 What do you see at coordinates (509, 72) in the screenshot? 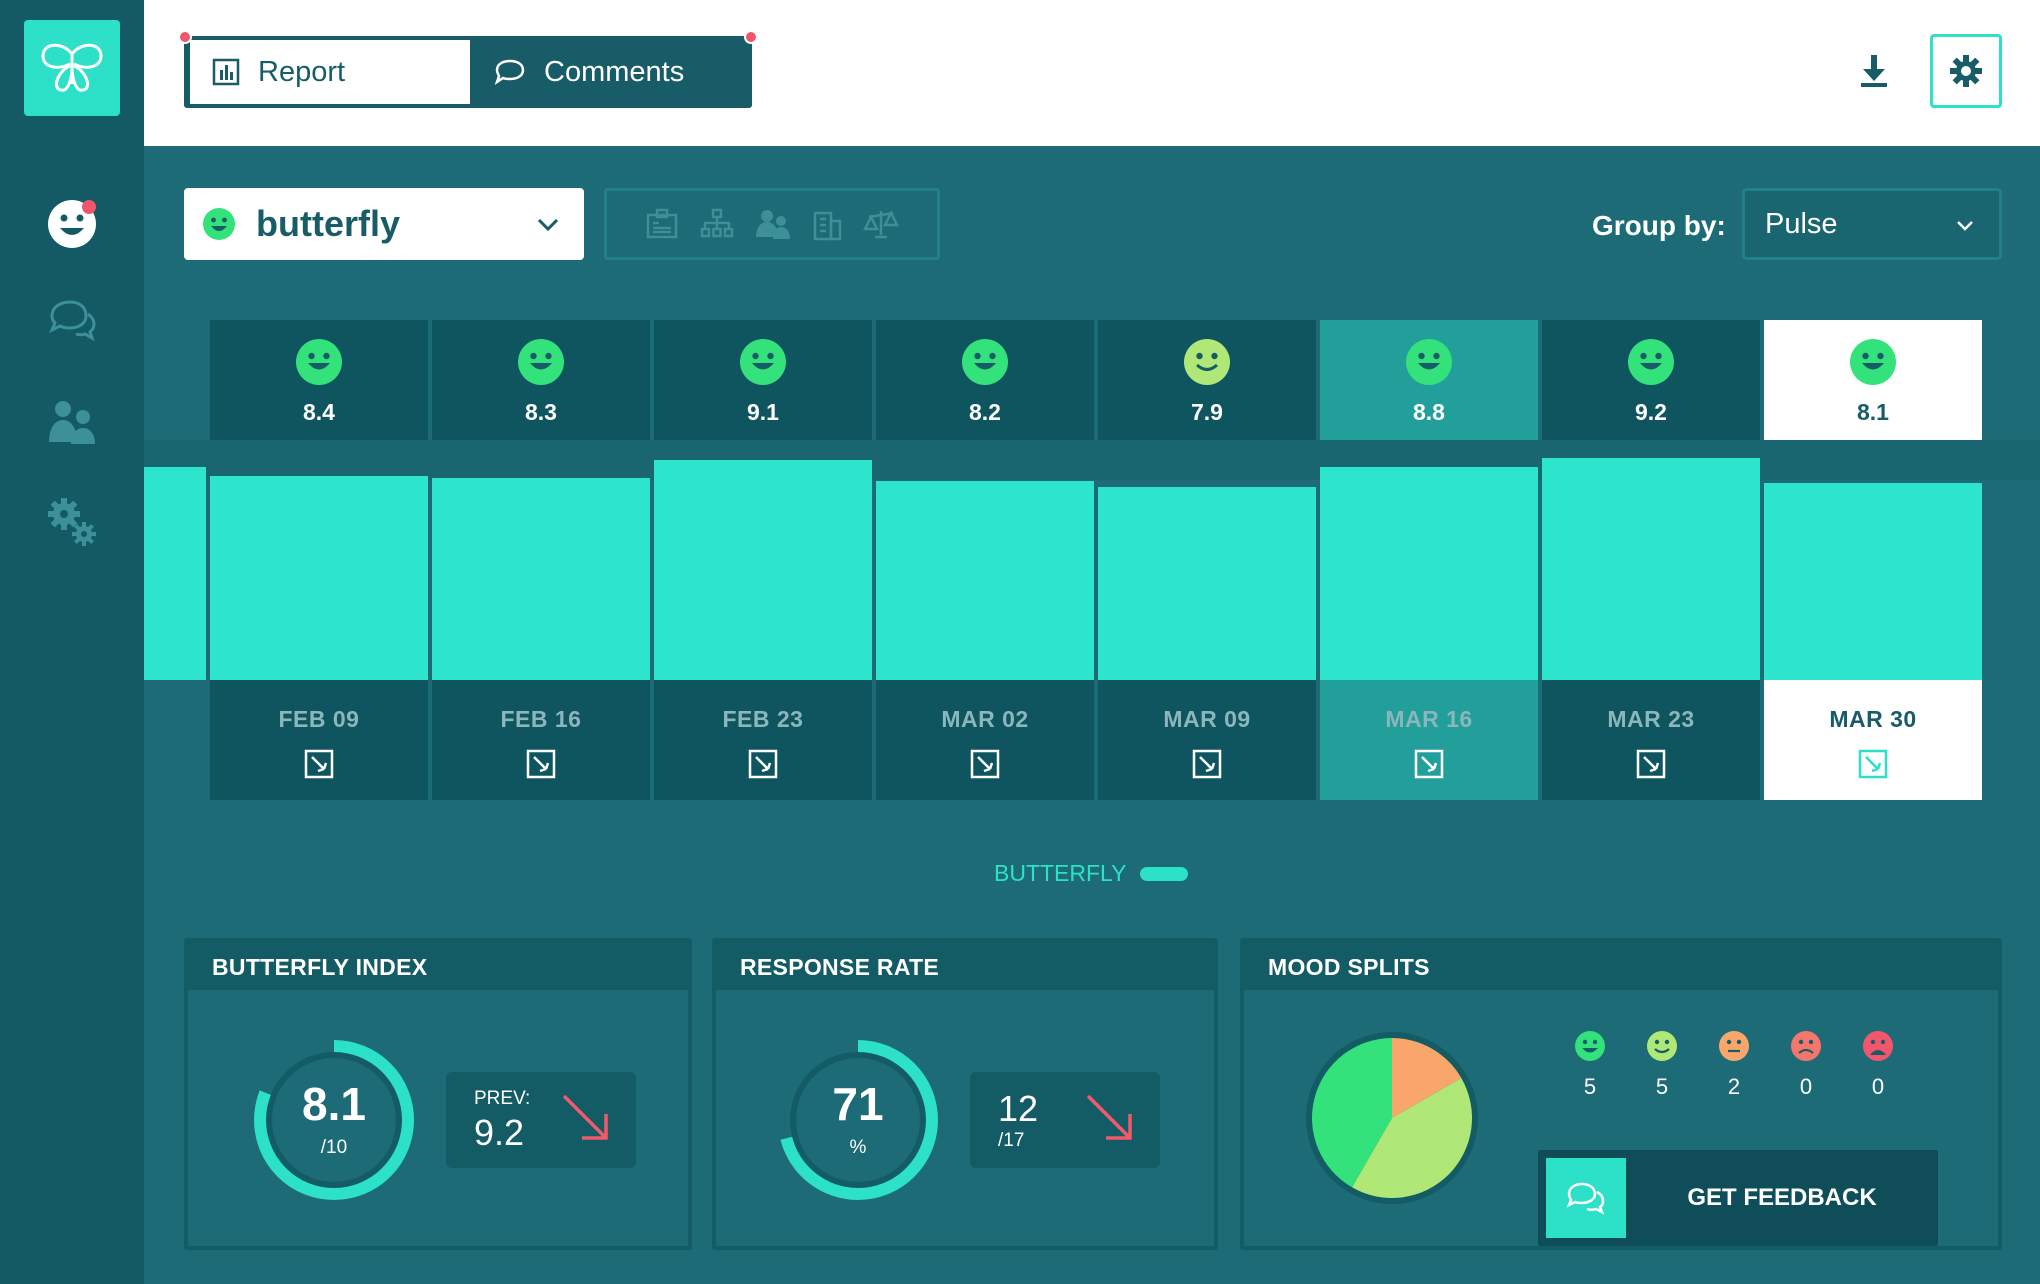
I see `comment-icon` at bounding box center [509, 72].